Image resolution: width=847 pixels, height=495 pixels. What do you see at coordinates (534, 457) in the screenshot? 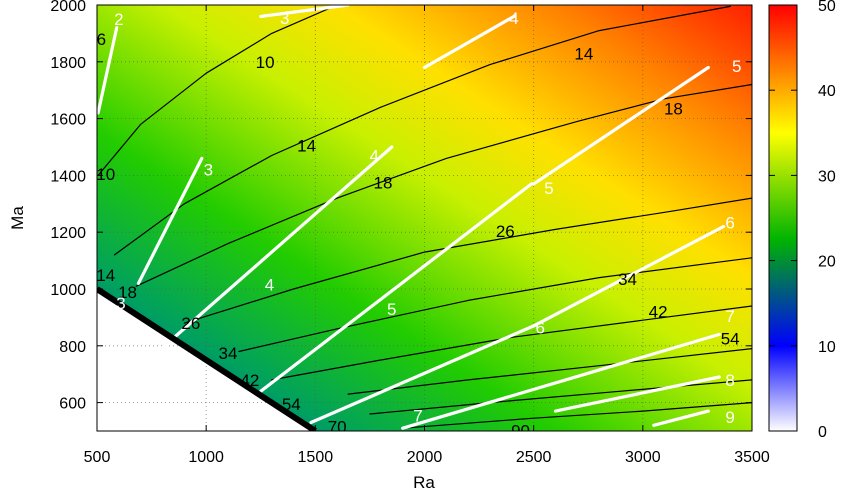
I see `x-tick-label: 2500` at bounding box center [534, 457].